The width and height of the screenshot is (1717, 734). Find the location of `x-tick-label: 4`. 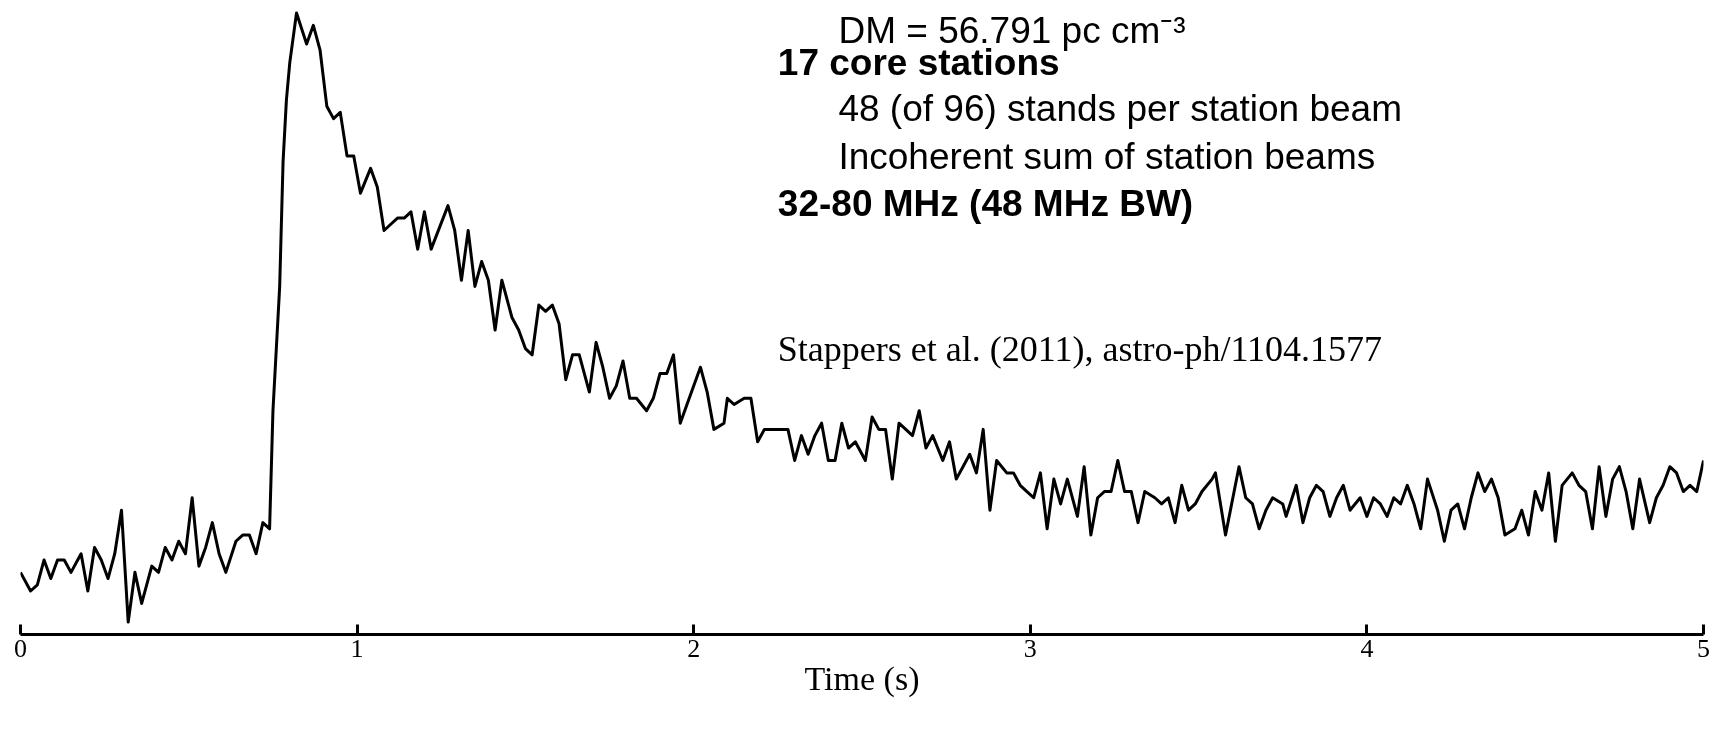

x-tick-label: 4 is located at coordinates (1367, 648).